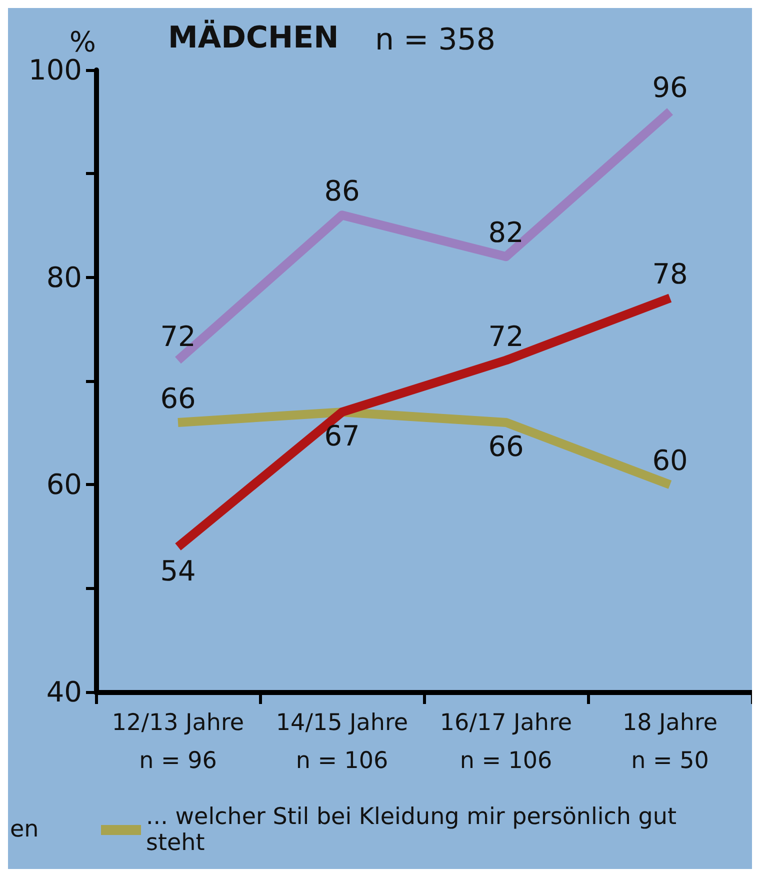 Image resolution: width=760 pixels, height=877 pixels. What do you see at coordinates (670, 274) in the screenshot?
I see `data-label: 78` at bounding box center [670, 274].